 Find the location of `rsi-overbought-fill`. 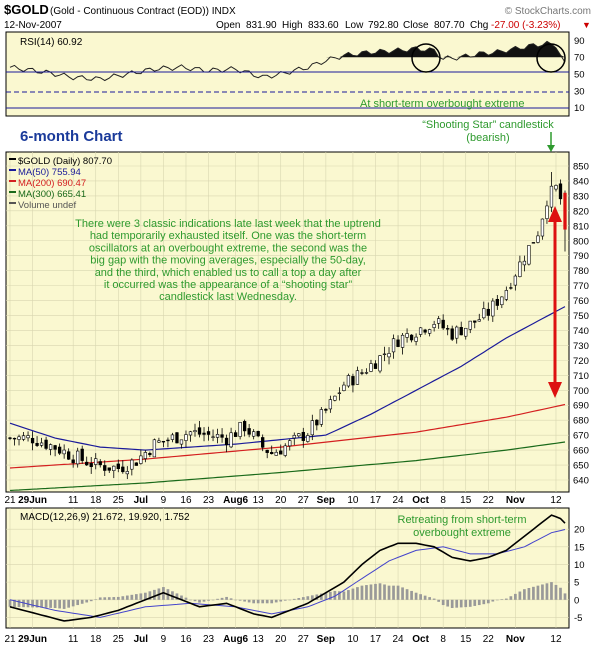

rsi-overbought-fill is located at coordinates (287, 49).